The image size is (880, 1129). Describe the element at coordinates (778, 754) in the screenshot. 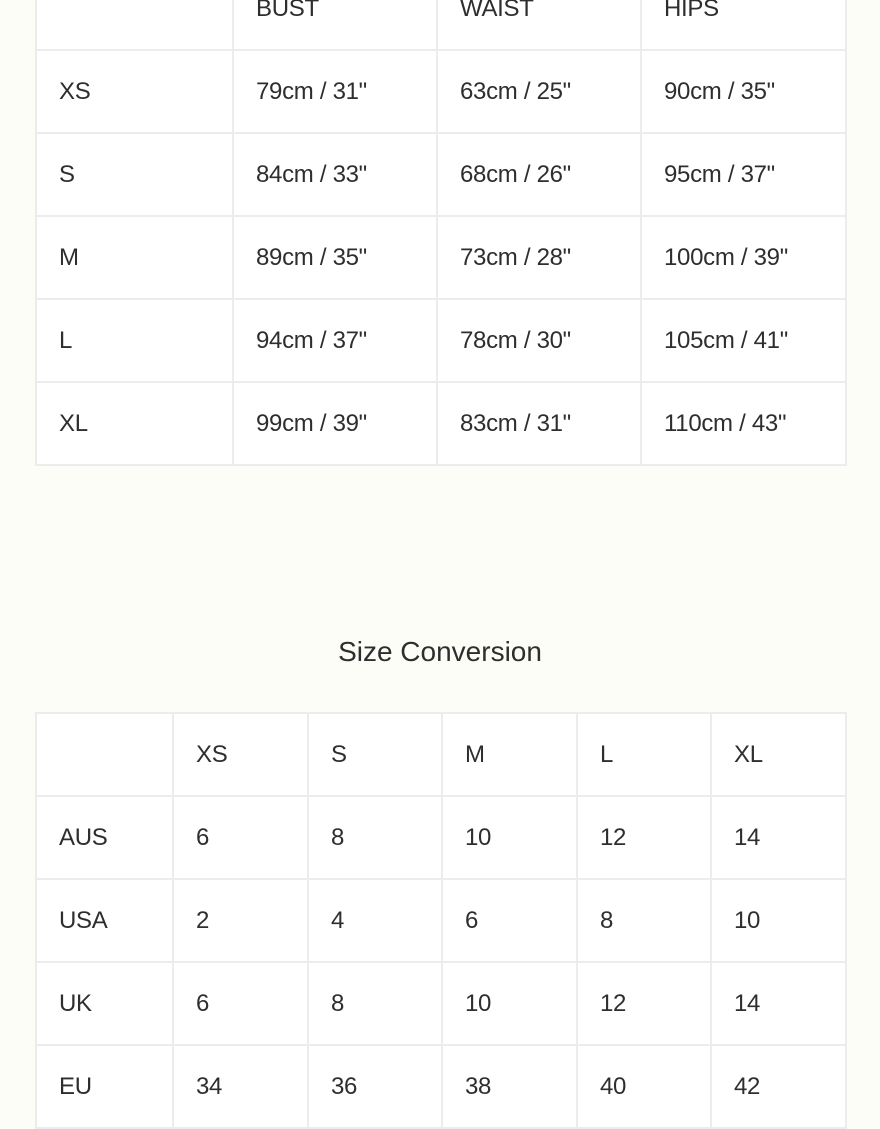

I see `column-header: XL` at that location.